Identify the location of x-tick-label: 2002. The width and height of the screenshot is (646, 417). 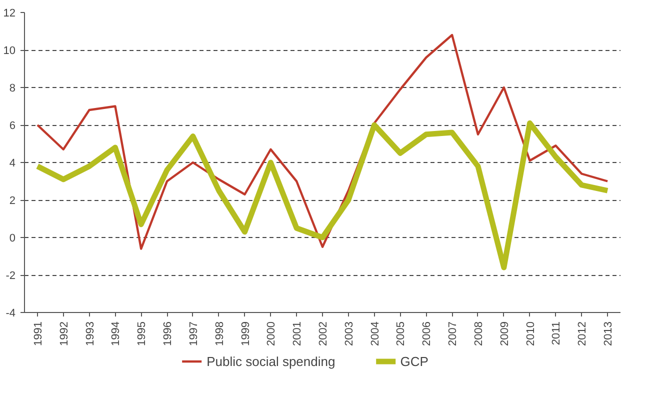
(324, 333).